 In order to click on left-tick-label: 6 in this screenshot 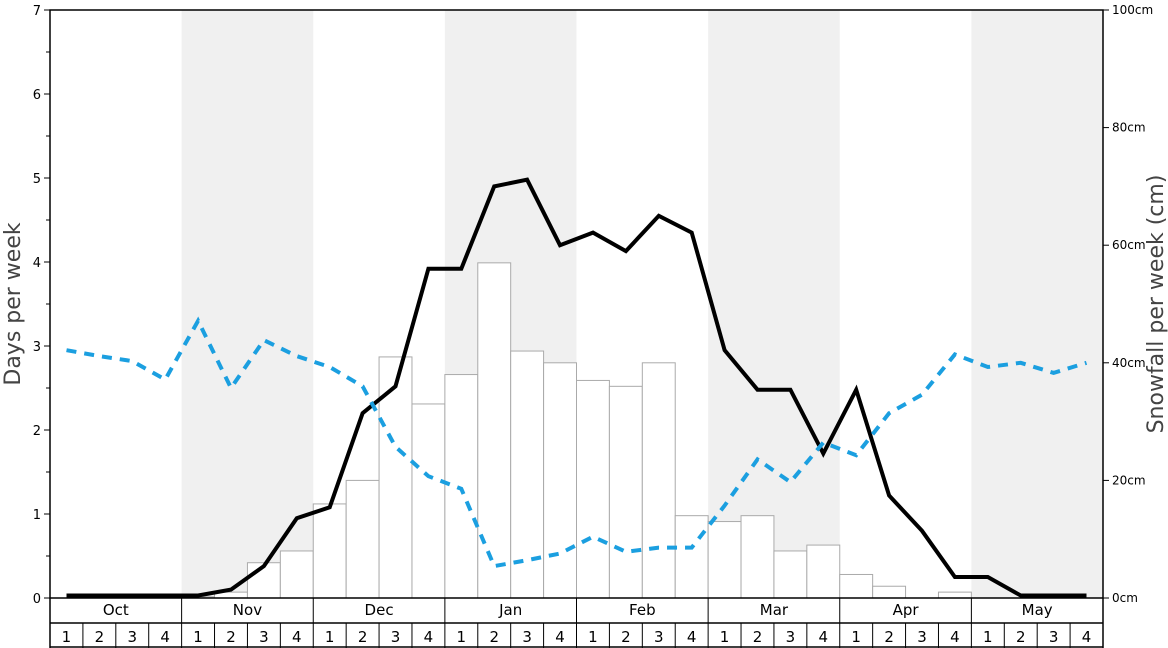, I will do `click(37, 95)`.